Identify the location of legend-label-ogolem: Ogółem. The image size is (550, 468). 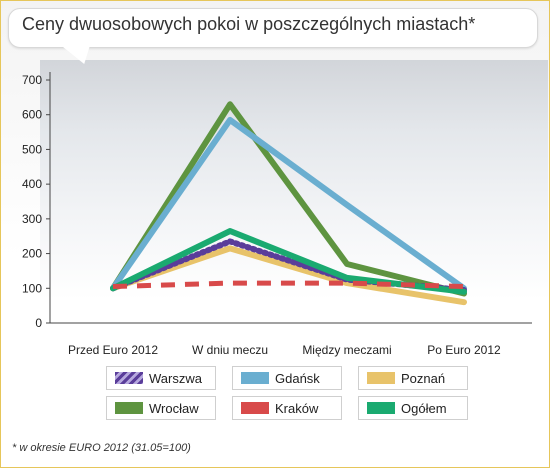
(424, 408).